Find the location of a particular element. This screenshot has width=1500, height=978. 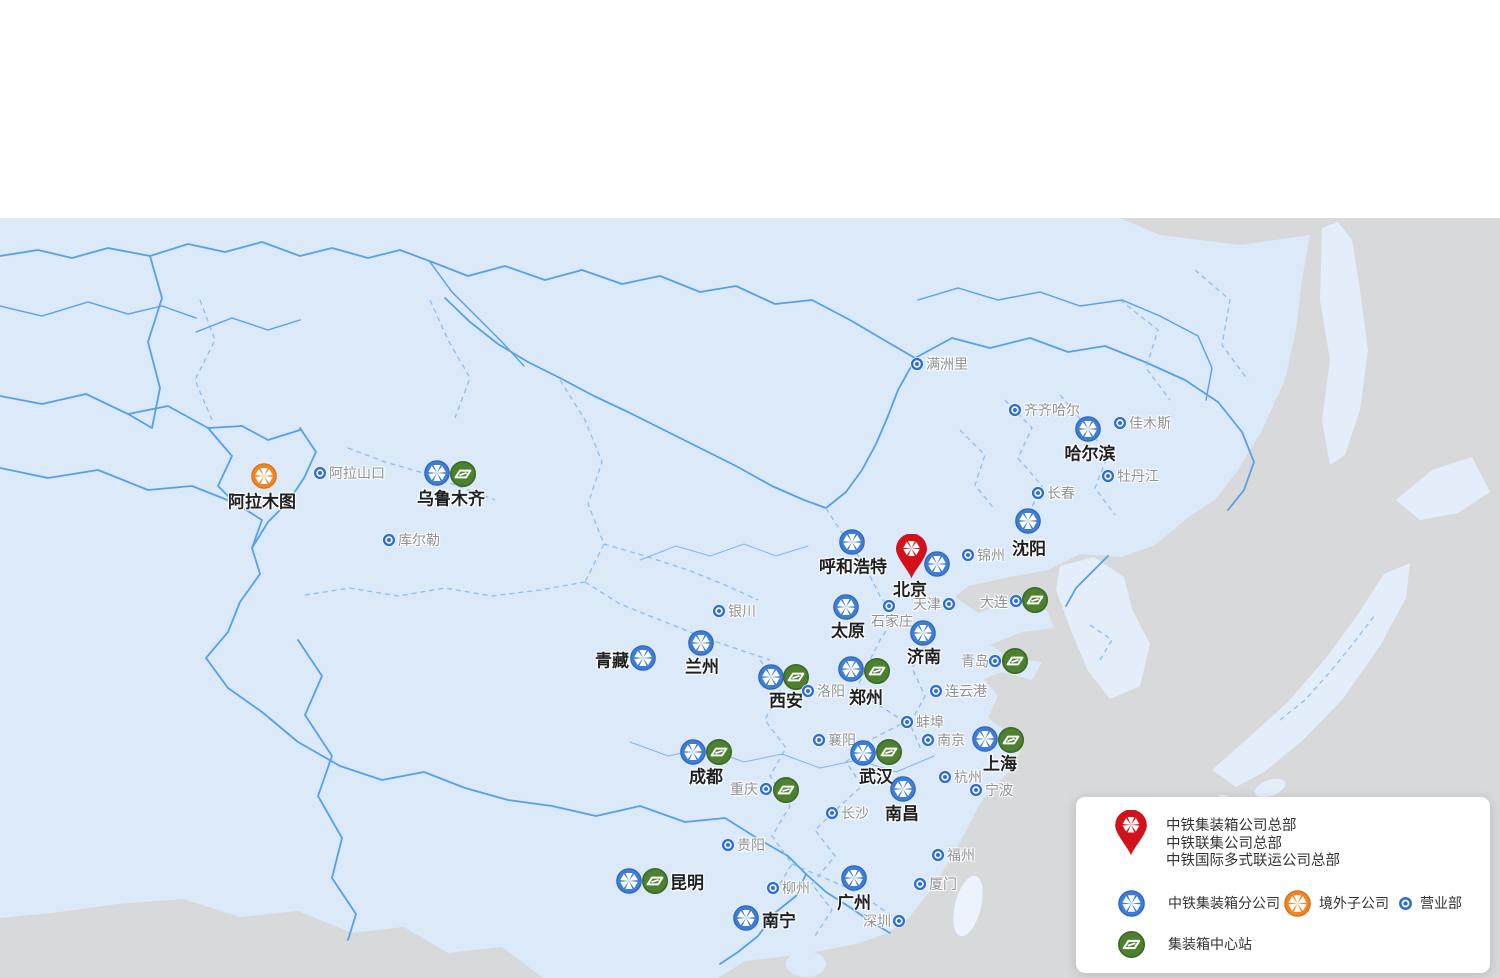

hokkaido-island is located at coordinates (1443, 488).